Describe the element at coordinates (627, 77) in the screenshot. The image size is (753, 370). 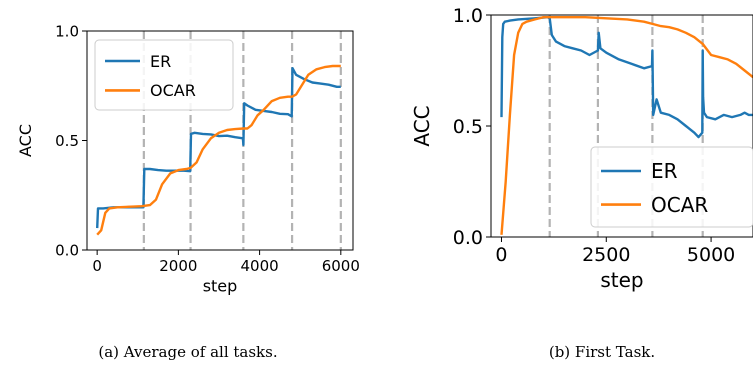
I see `series-line-er` at that location.